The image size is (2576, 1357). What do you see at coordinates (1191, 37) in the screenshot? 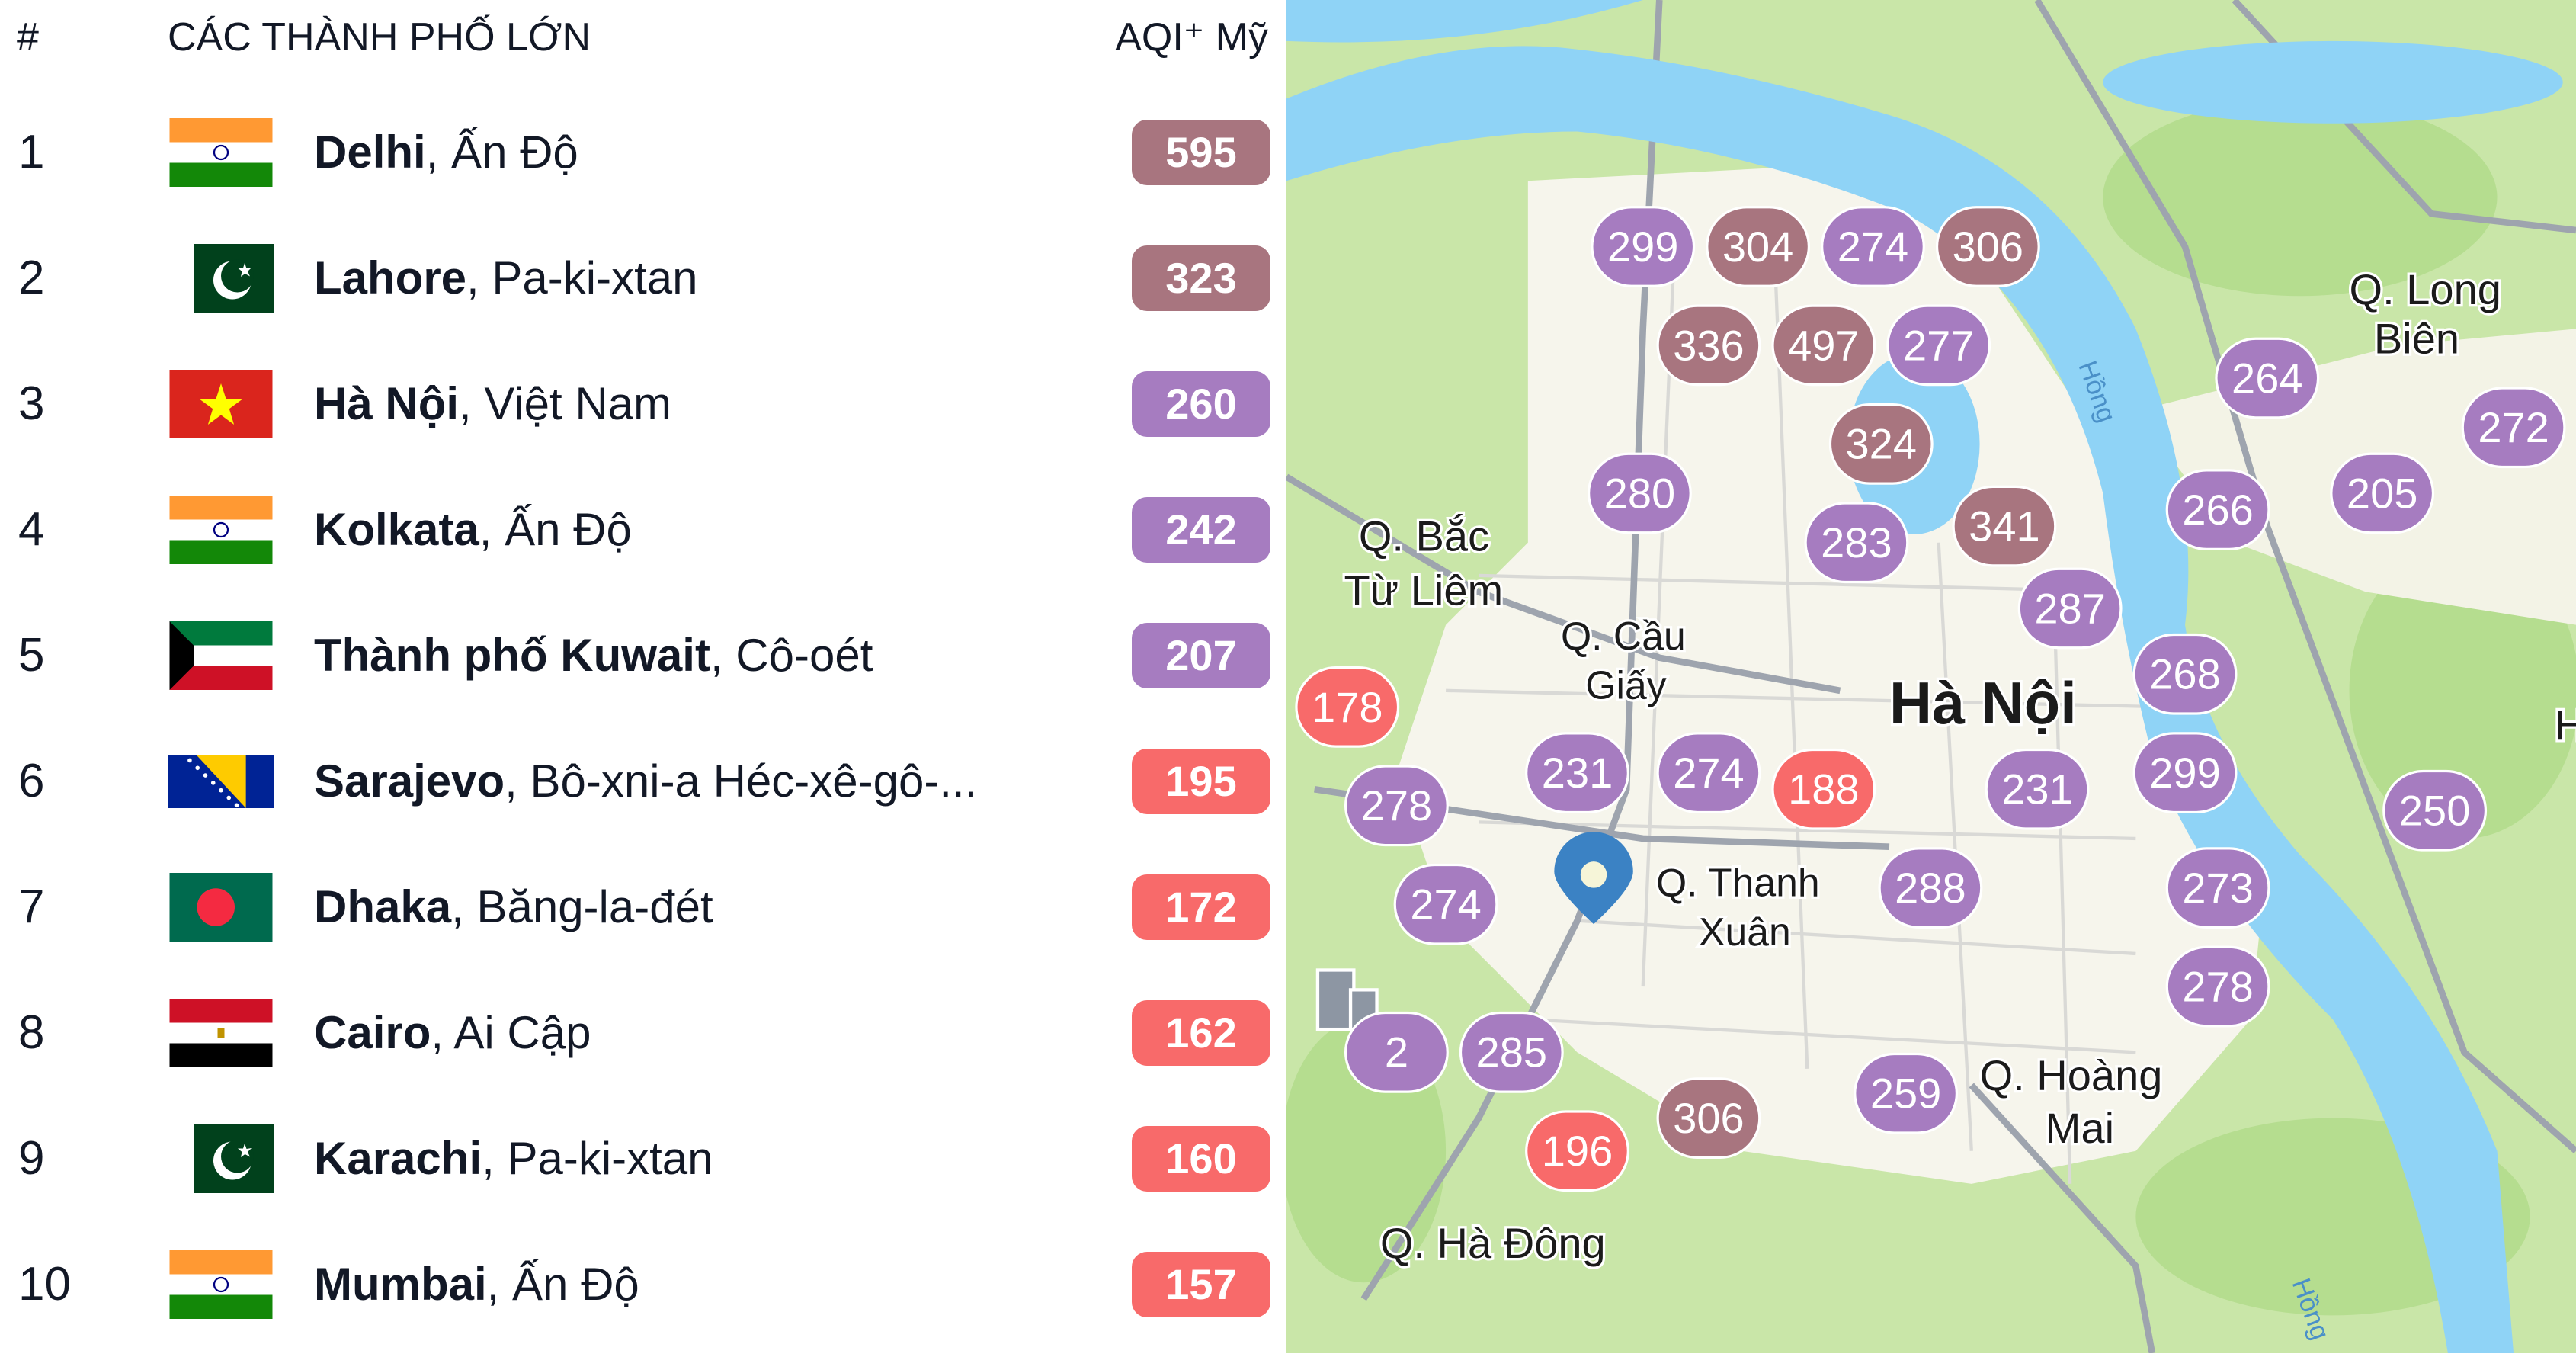
I see `aqi-column-header: AQI⁺ Mỹ` at bounding box center [1191, 37].